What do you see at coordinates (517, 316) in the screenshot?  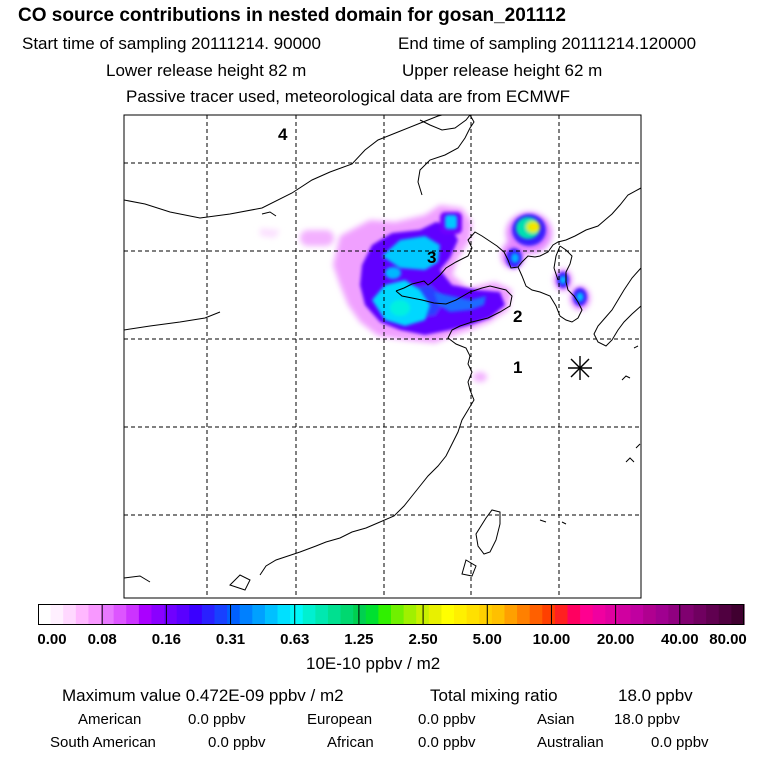 I see `site-label-2: 2` at bounding box center [517, 316].